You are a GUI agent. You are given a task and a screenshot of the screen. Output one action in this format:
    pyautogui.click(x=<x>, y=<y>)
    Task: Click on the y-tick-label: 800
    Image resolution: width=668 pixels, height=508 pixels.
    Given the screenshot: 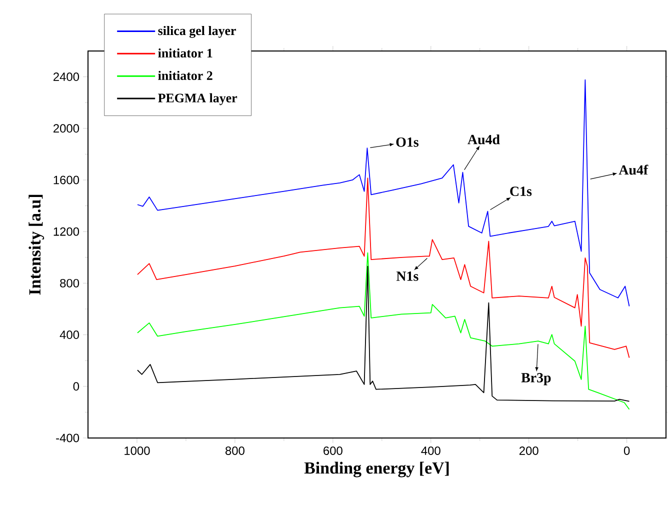 What is the action you would take?
    pyautogui.click(x=70, y=283)
    